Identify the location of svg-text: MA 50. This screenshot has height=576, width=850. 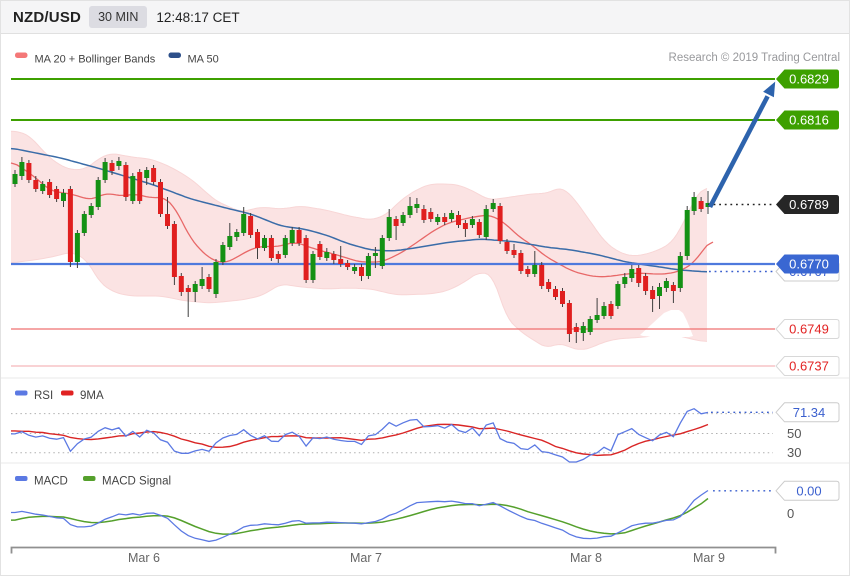
(203, 60).